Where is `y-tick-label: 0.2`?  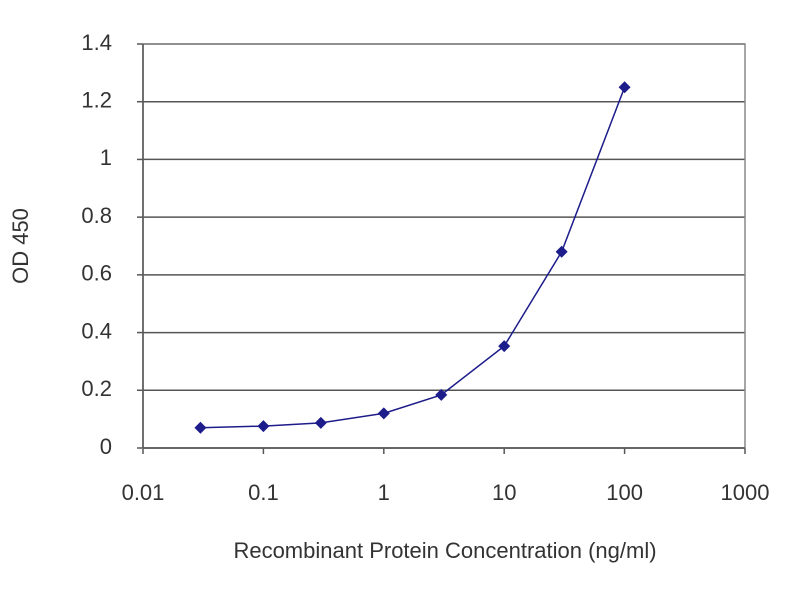 y-tick-label: 0.2 is located at coordinates (96, 388).